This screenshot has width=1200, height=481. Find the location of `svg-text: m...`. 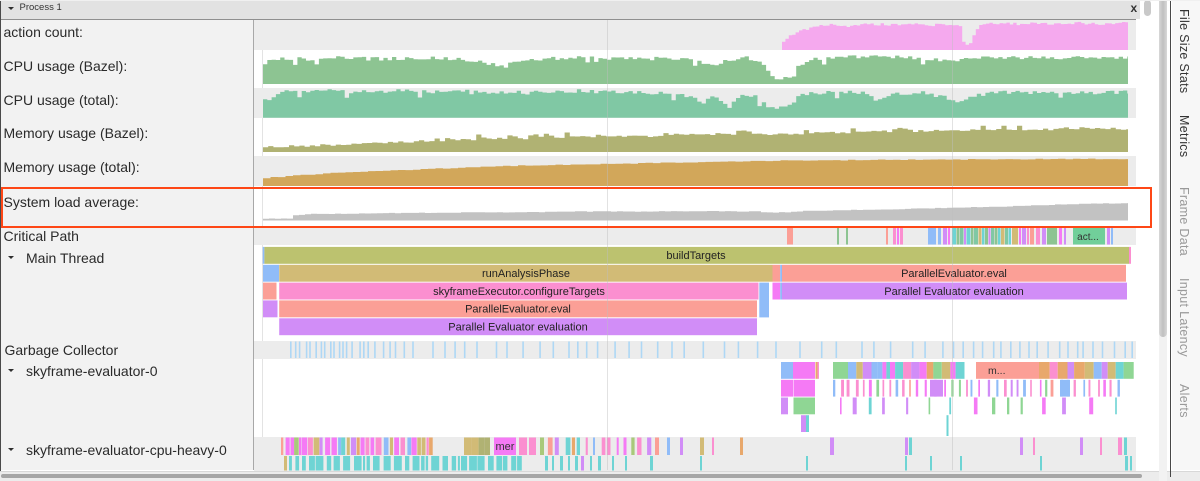

svg-text: m... is located at coordinates (997, 371).